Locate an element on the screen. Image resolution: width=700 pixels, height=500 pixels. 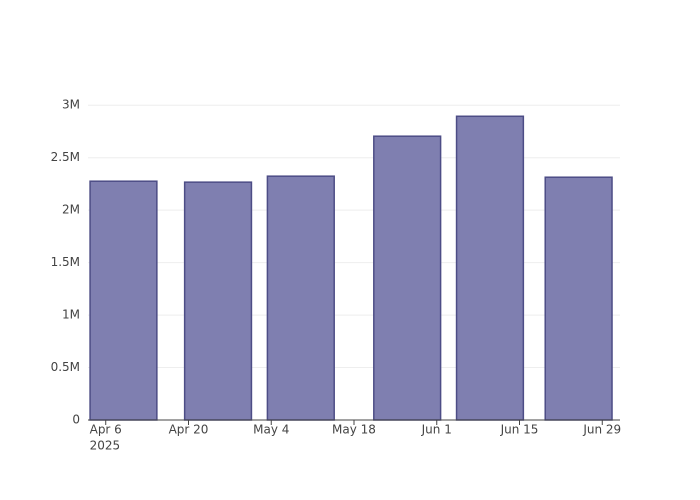
y-tick-label: 0.5M is located at coordinates (65, 367).